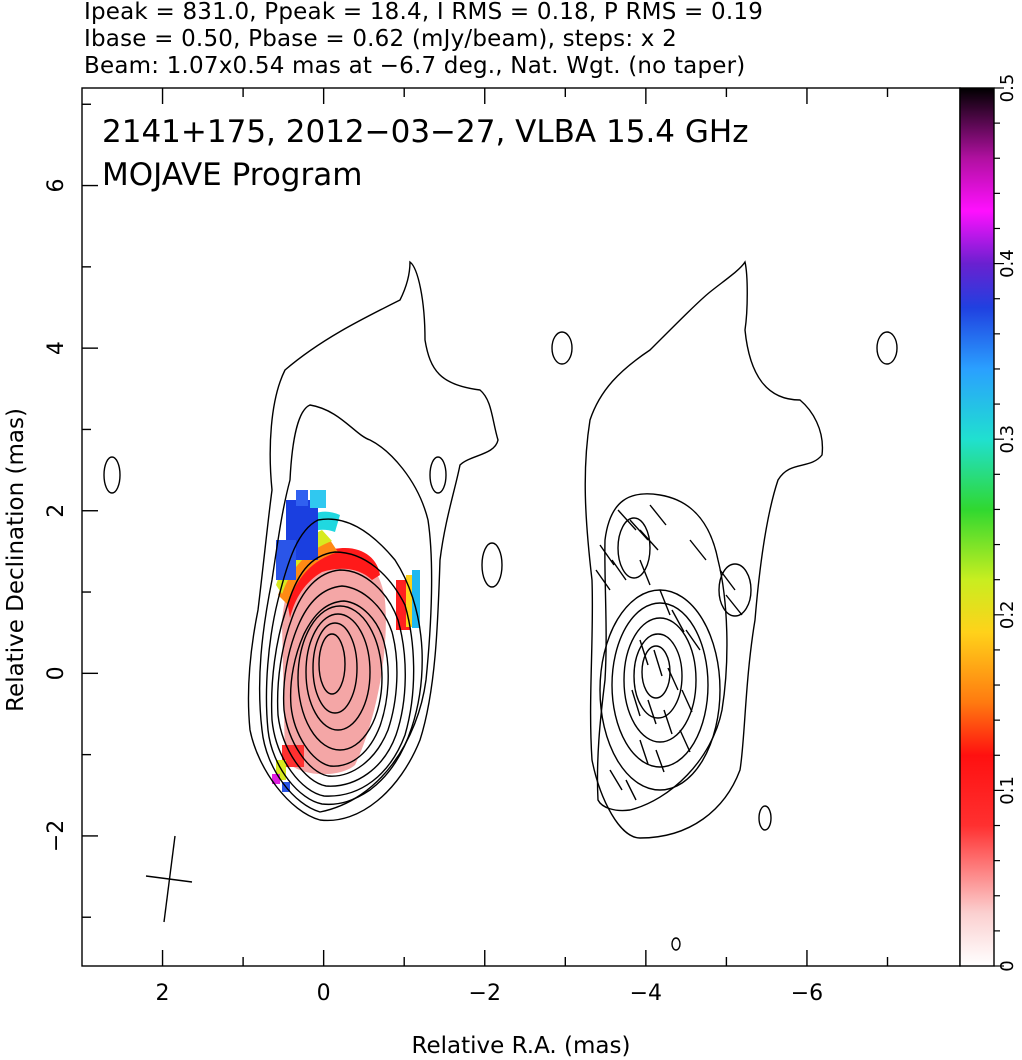 This screenshot has height=1060, width=1022. What do you see at coordinates (56, 186) in the screenshot?
I see `y-tick-label: 6` at bounding box center [56, 186].